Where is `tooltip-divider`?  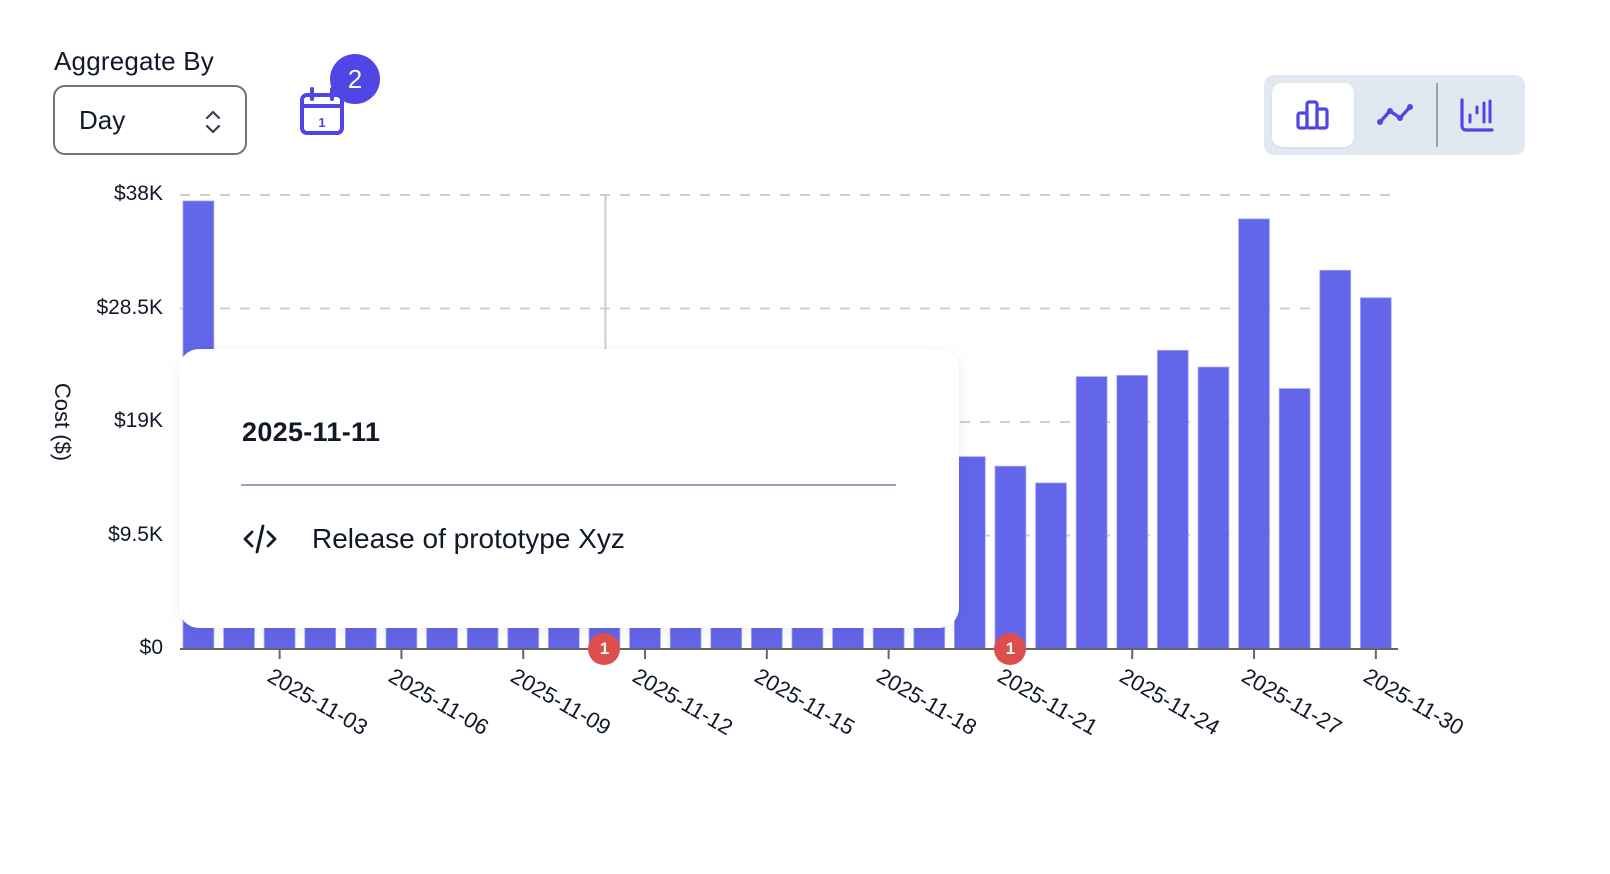
tooltip-divider is located at coordinates (568, 485).